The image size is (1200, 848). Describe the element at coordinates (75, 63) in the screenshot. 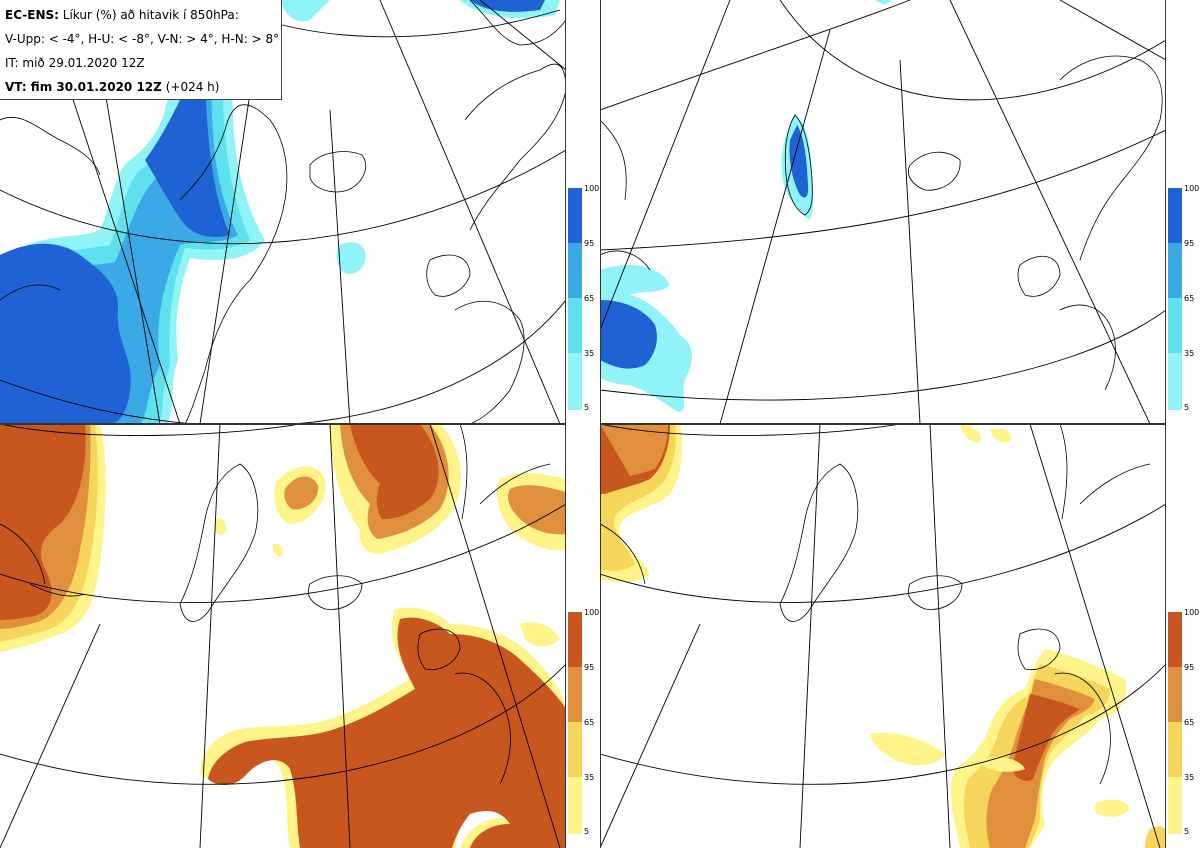

I see `init-time: IT: mið 29.01.2020 12Z` at that location.